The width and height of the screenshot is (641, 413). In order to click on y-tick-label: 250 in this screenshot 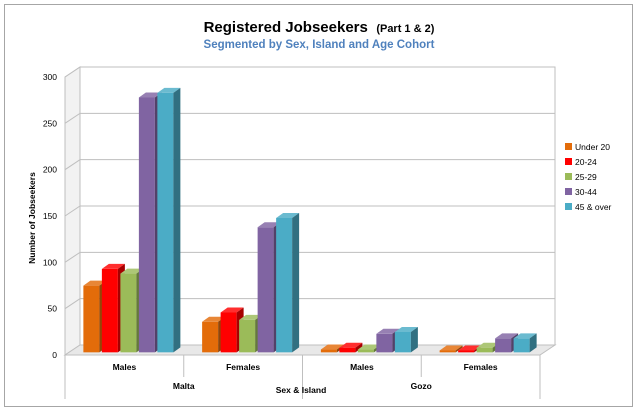, I will do `click(50, 123)`.